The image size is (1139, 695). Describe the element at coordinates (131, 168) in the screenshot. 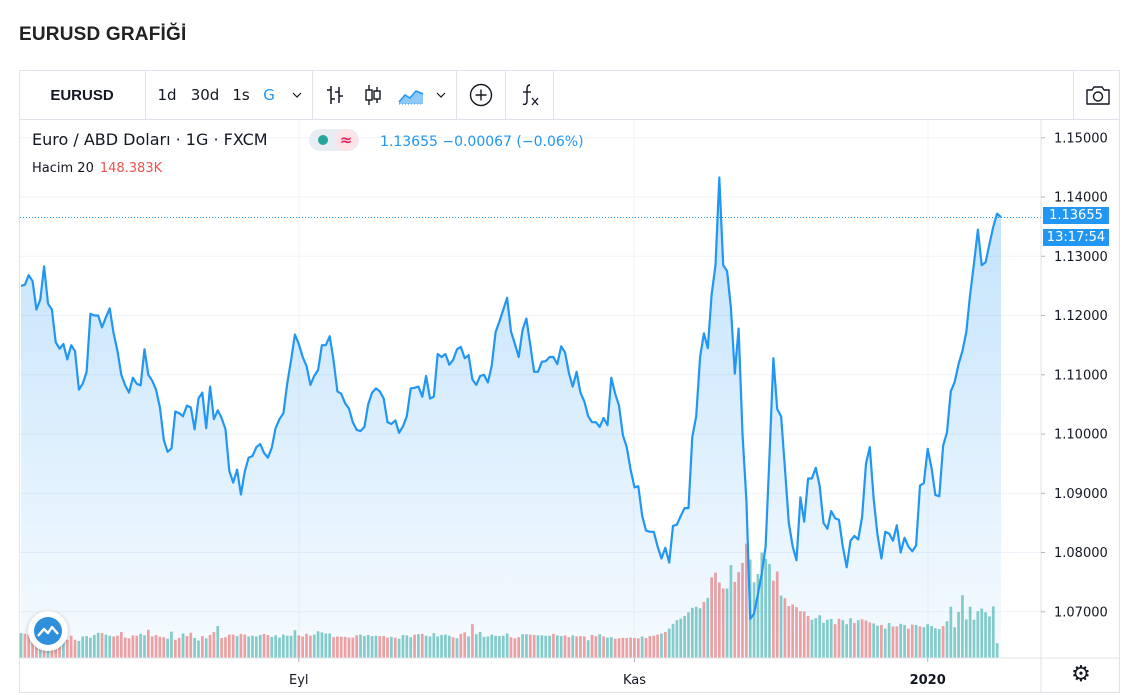

I see `volume-value: 148.383K` at that location.